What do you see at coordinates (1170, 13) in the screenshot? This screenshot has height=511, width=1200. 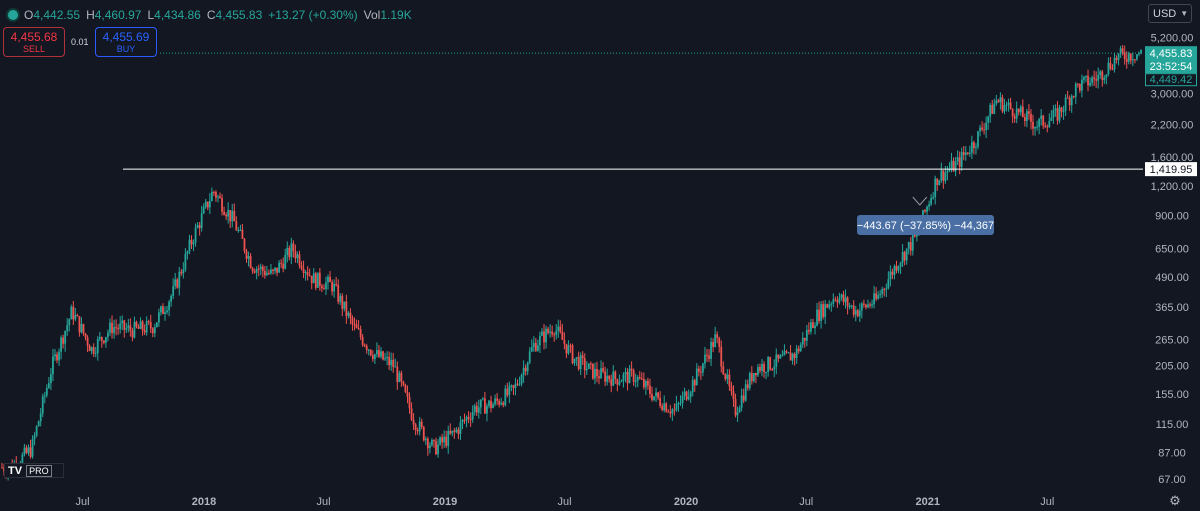 I see `currency-select: USD ▼` at bounding box center [1170, 13].